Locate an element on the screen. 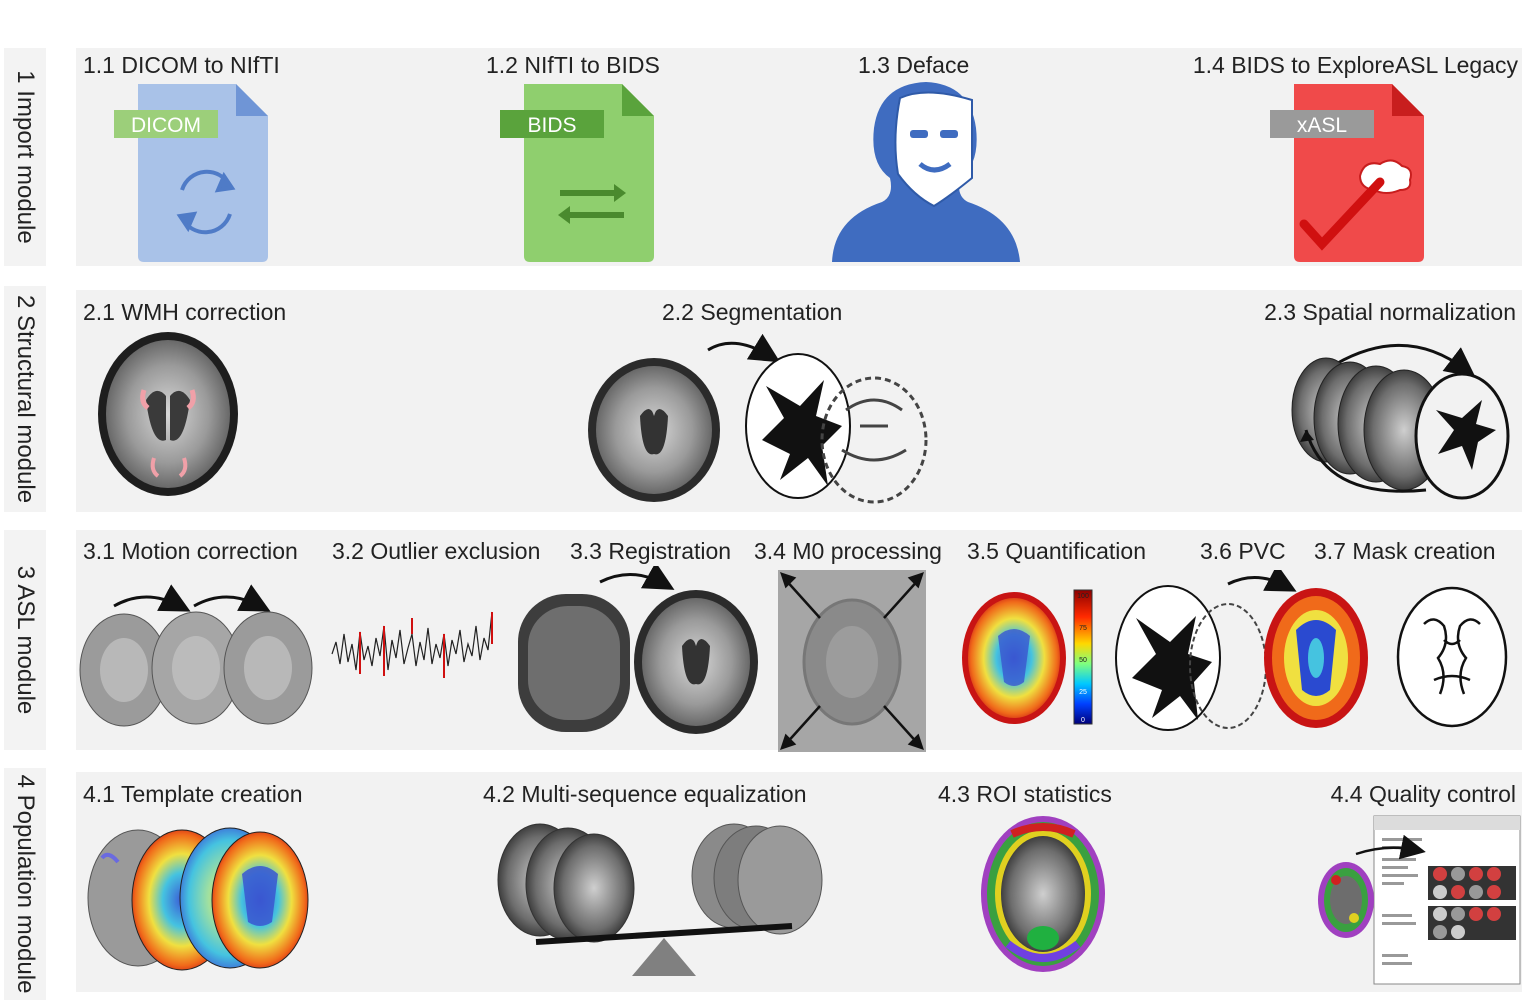 This screenshot has height=1000, width=1530. bids-tag-text: BIDS is located at coordinates (551, 125).